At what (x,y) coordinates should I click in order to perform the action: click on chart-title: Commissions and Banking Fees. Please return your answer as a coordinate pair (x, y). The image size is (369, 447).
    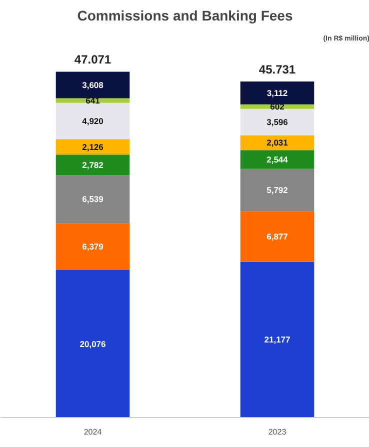
    Looking at the image, I should click on (185, 16).